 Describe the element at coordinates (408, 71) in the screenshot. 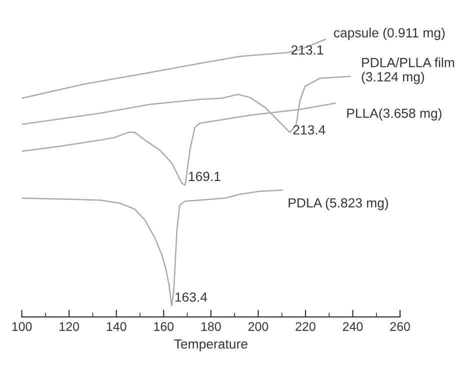

I see `series-label: PDLA/PLLA film (3.124 mg)` at that location.